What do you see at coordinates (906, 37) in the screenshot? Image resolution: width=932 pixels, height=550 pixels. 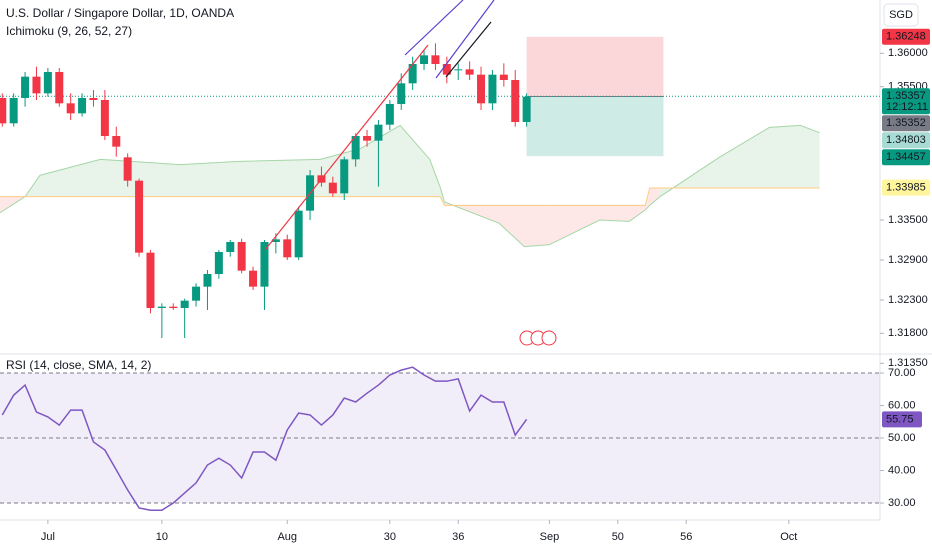 I see `price-marker-label: 1.36248` at bounding box center [906, 37].